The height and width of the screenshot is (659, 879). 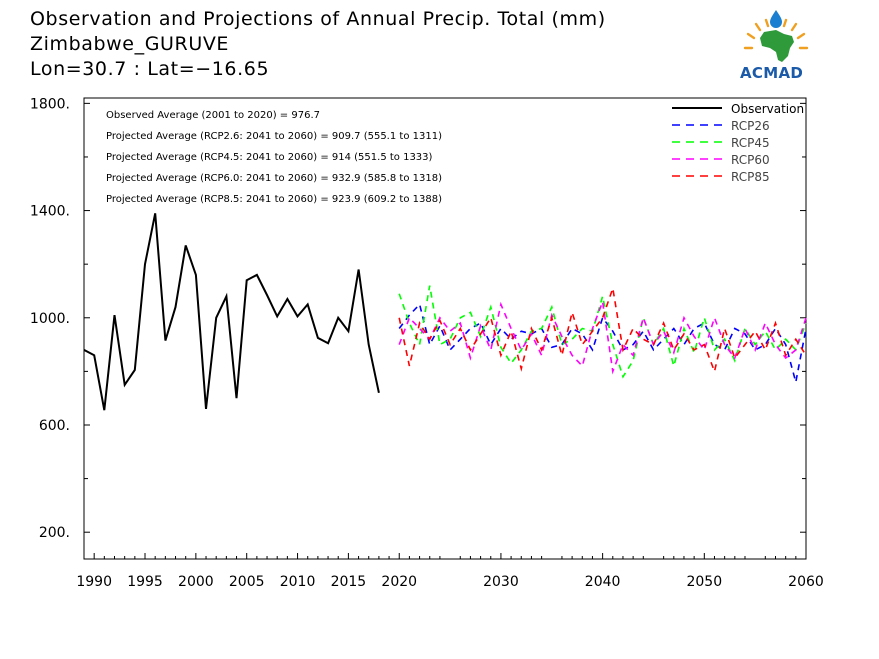 I want to click on x-tick-label: 2015, so click(x=349, y=582).